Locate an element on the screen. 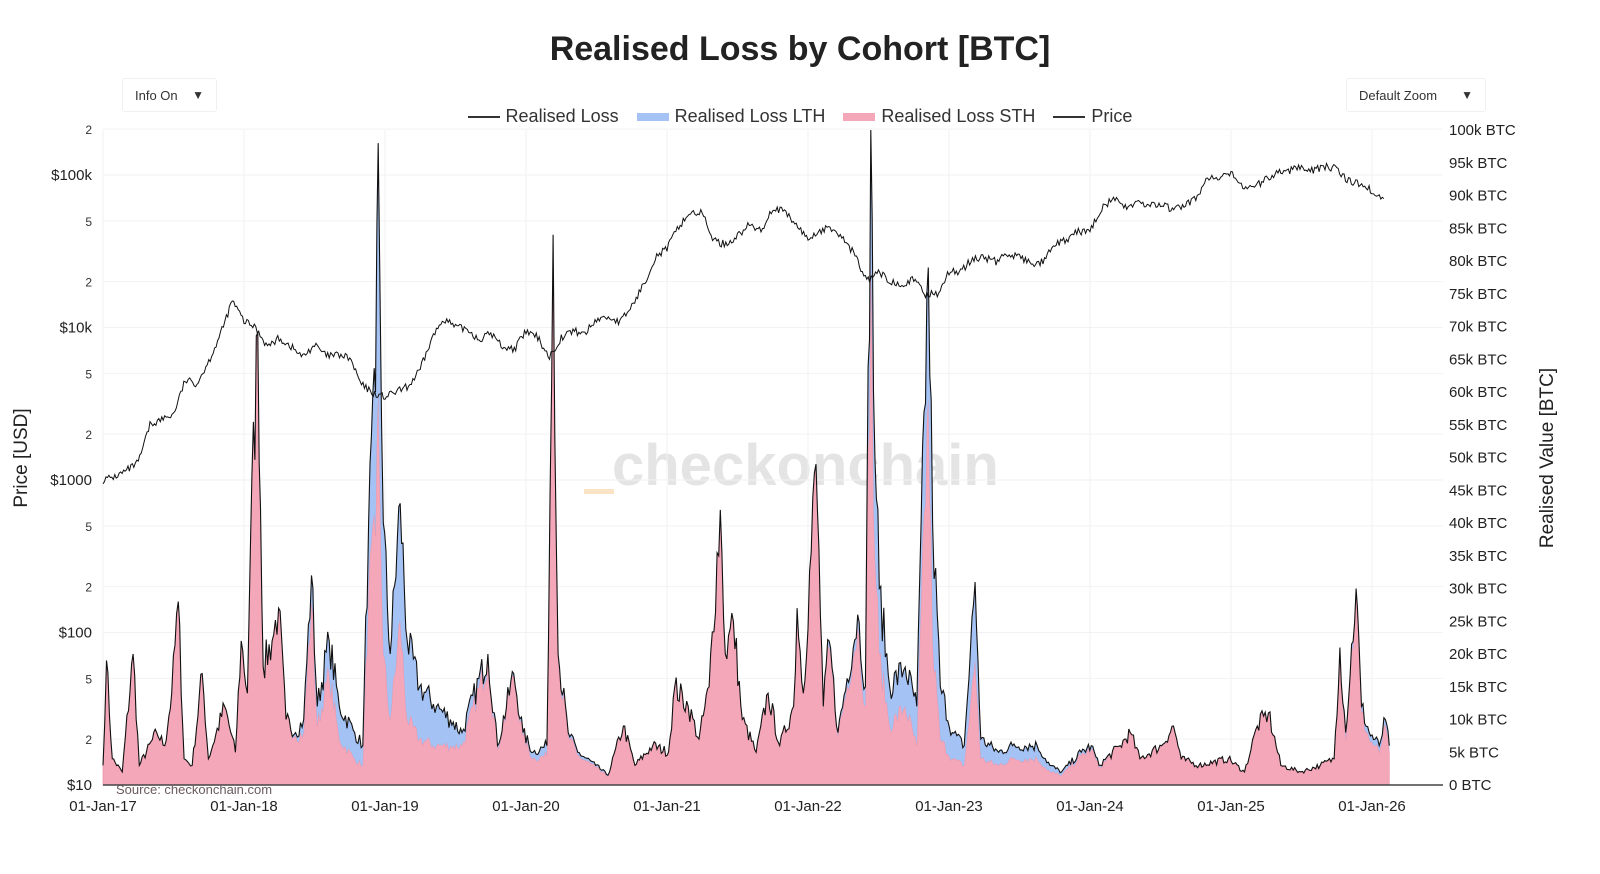 Image resolution: width=1600 pixels, height=874 pixels. legend-label: Realised Loss LTH is located at coordinates (750, 116).